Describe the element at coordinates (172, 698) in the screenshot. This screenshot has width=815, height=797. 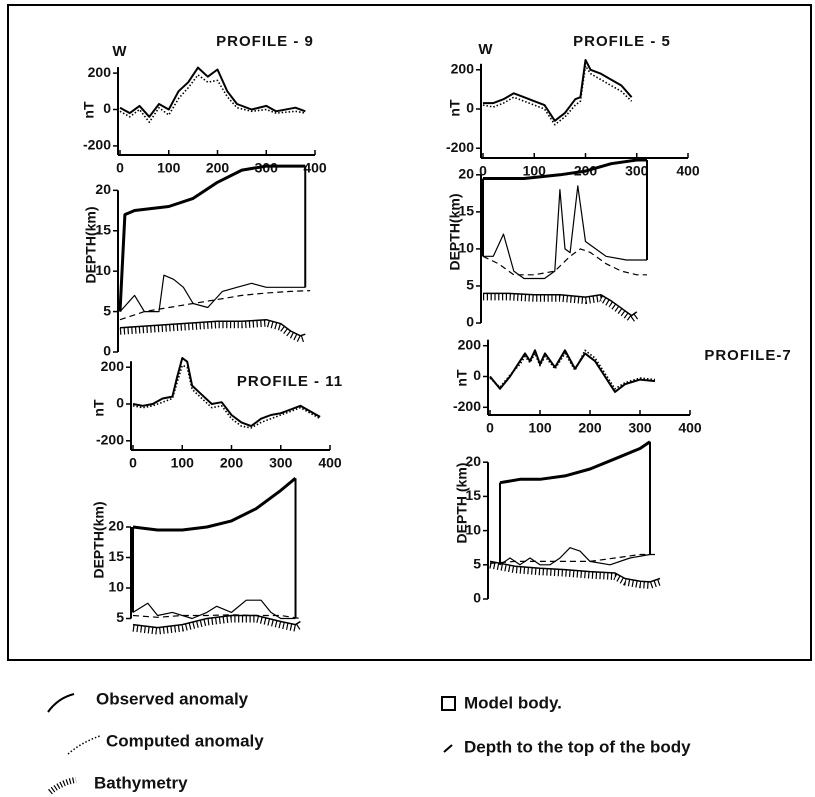
I see `legend-label: Observed anomaly` at that location.